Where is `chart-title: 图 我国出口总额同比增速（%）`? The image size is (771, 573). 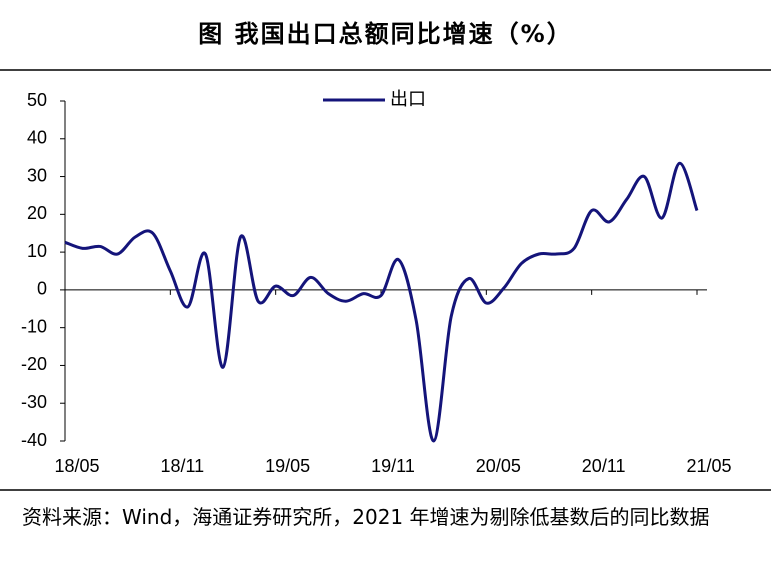 chart-title: 图 我国出口总额同比增速（%） is located at coordinates (385, 34).